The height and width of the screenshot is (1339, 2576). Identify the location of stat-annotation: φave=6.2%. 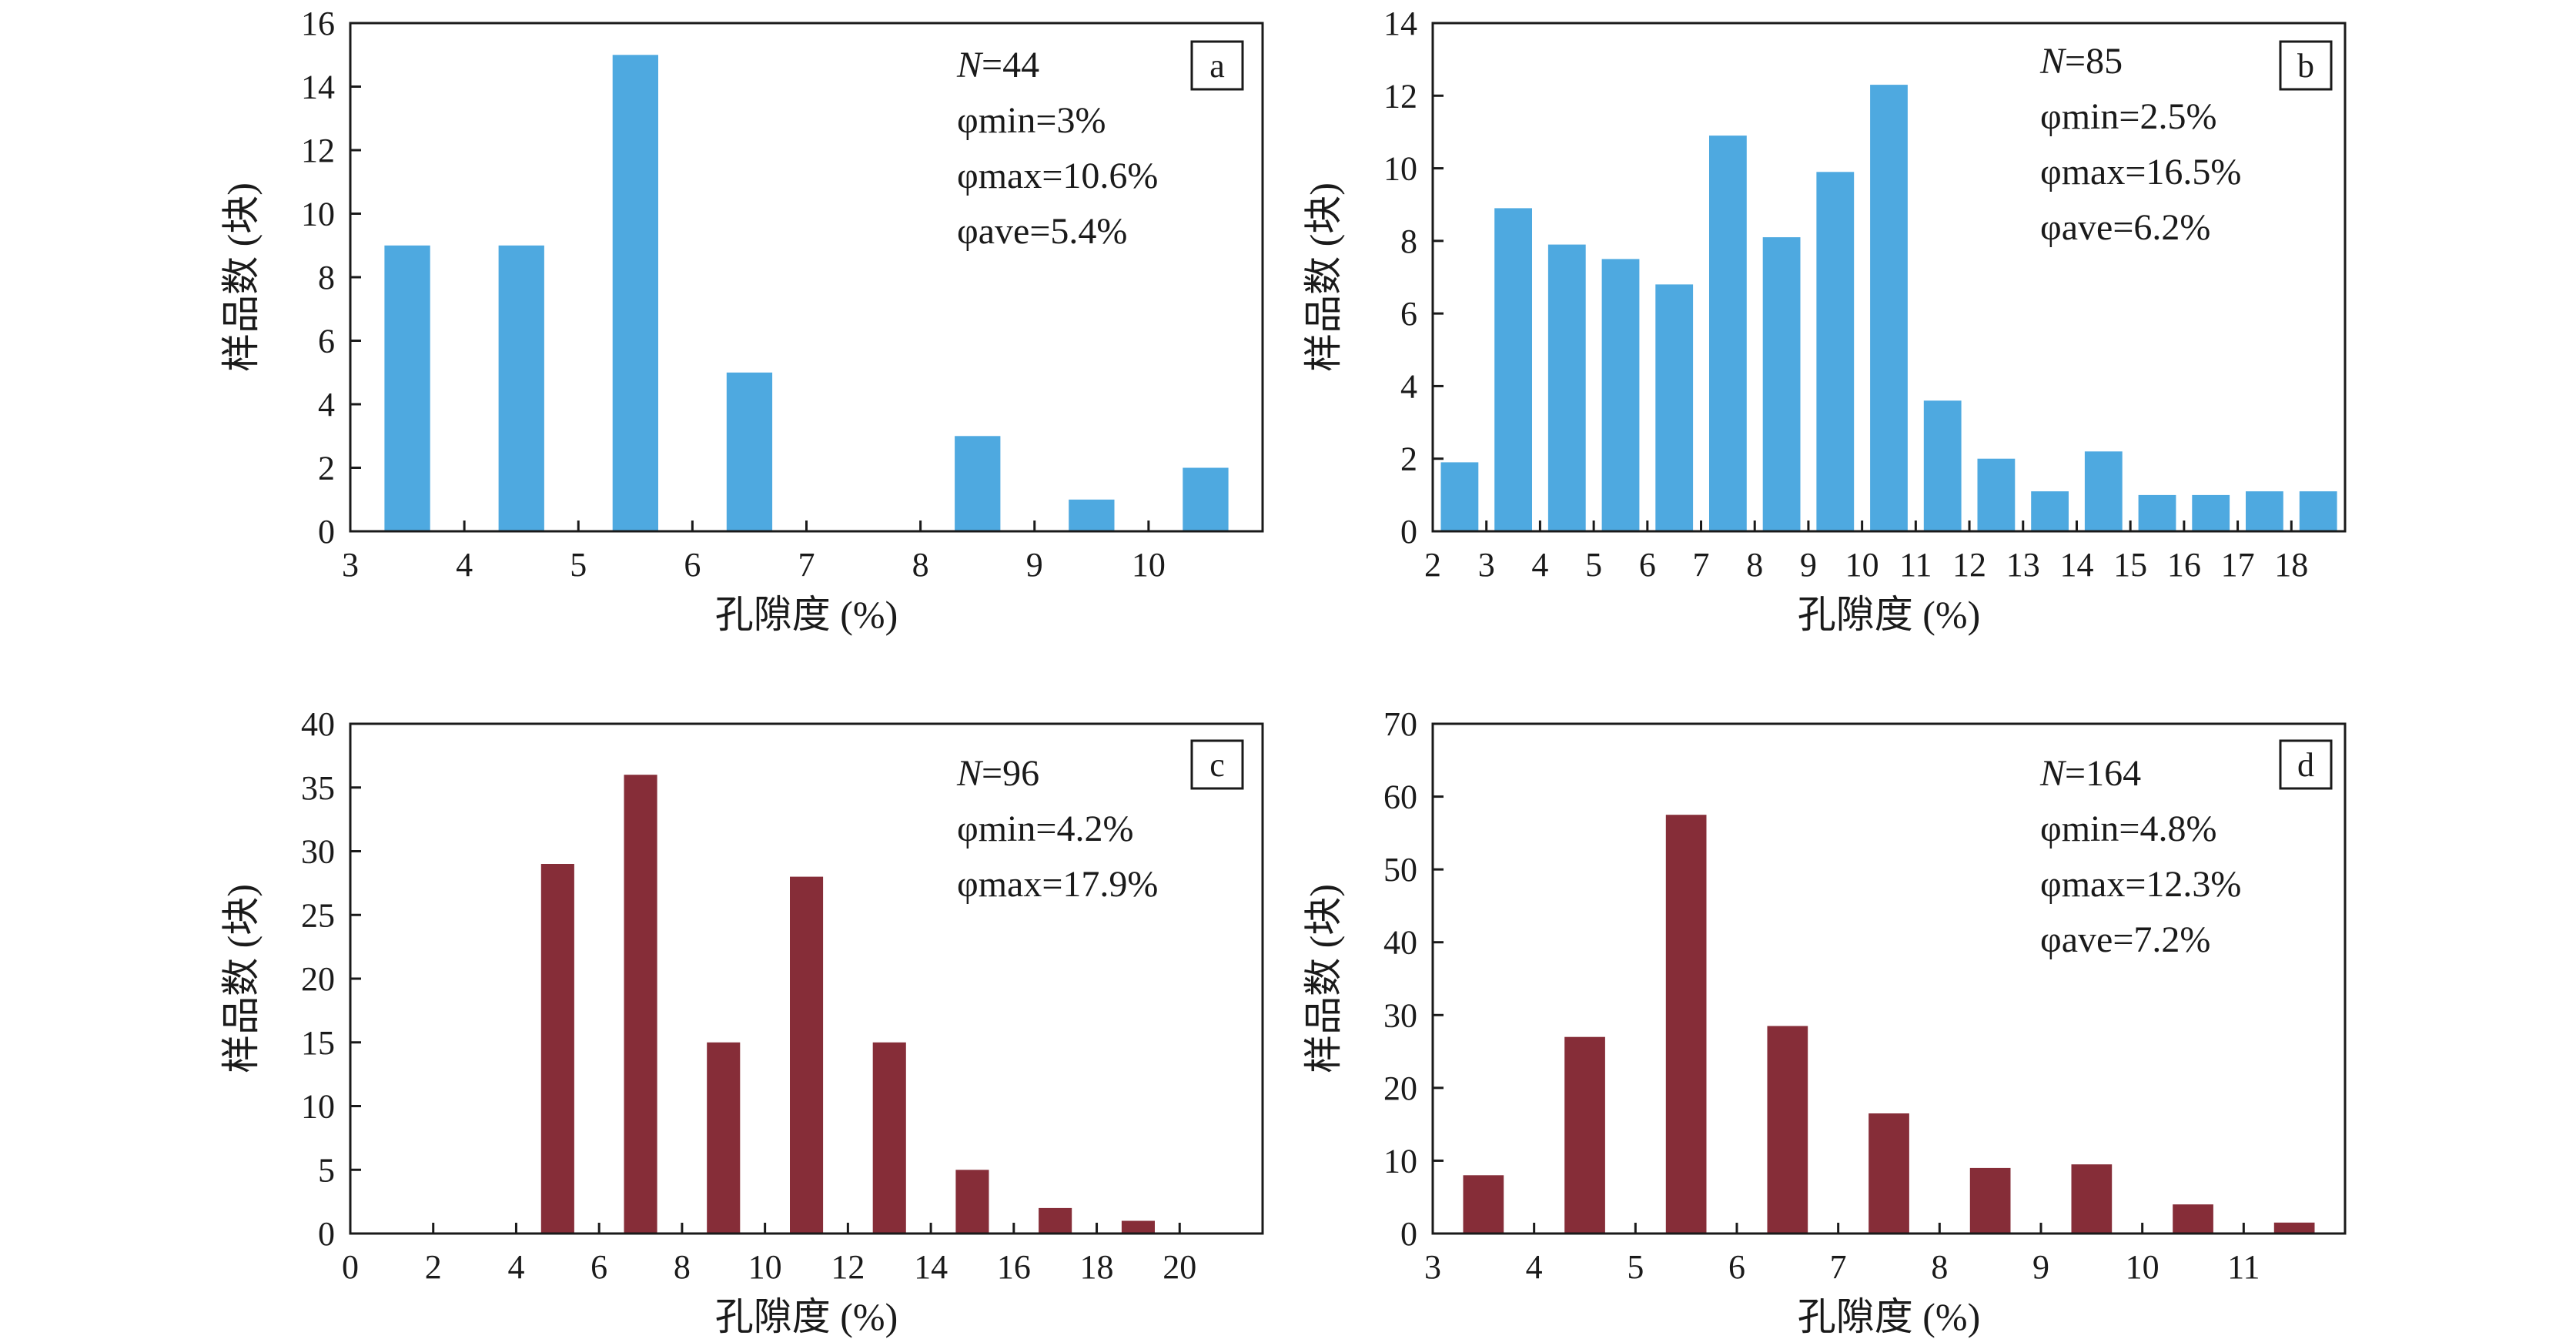
(2125, 227).